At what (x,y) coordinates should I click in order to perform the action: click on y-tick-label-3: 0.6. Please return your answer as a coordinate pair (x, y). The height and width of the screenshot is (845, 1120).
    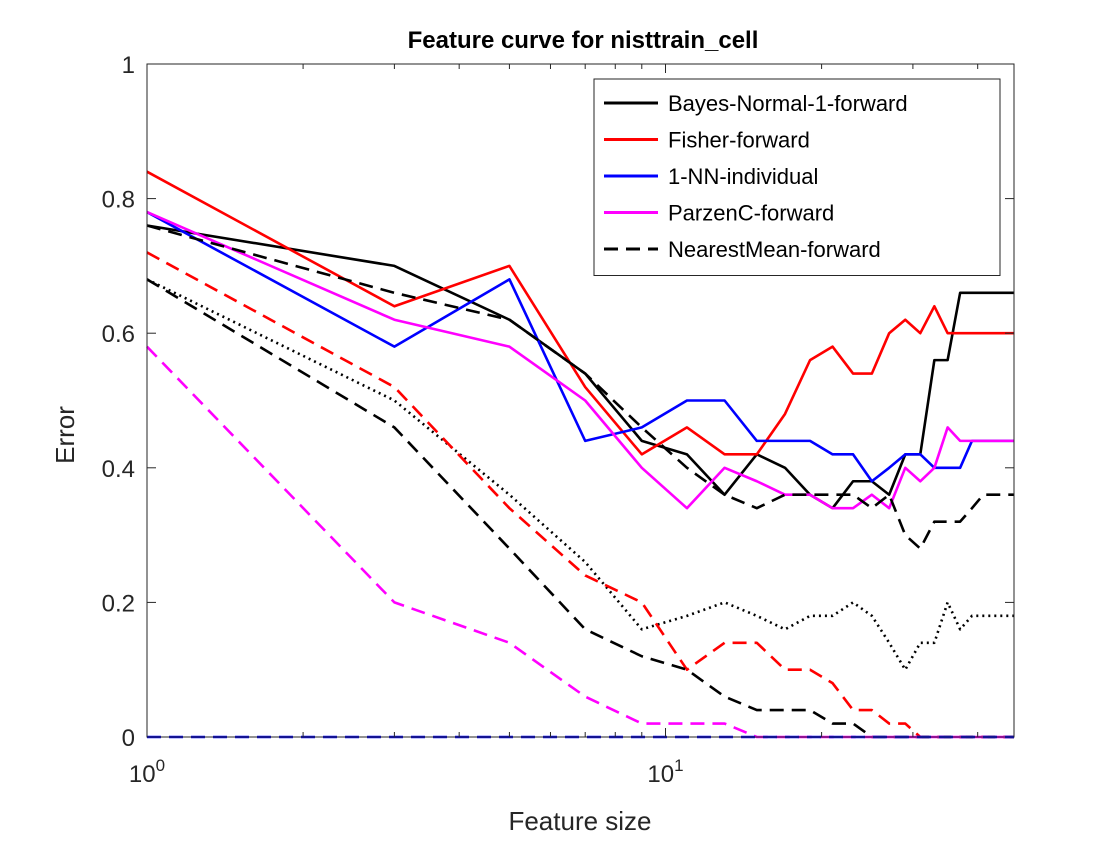
    Looking at the image, I should click on (118, 334).